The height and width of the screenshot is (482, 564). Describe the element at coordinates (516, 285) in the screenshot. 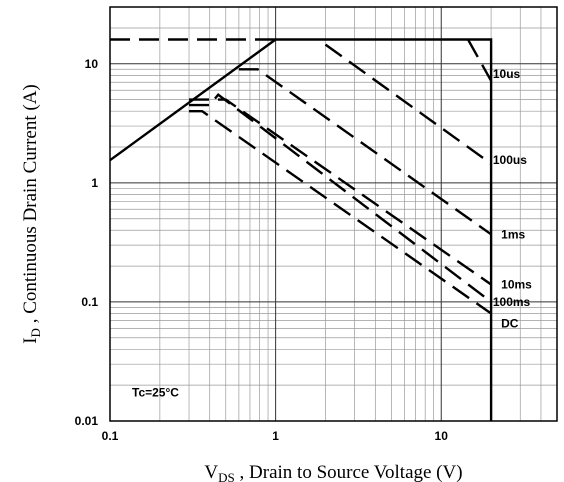

I see `curve-label: 10ms` at that location.